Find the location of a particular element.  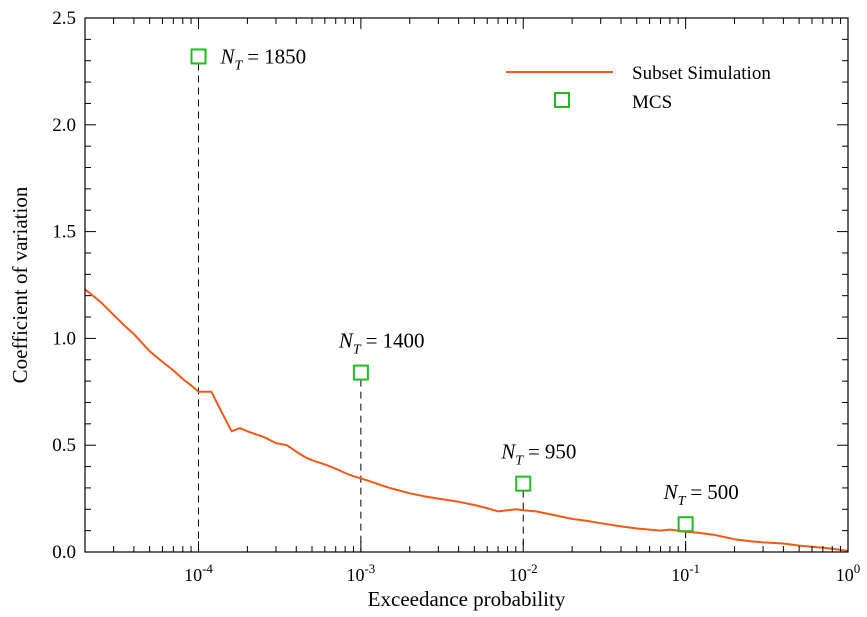

y-tick-label: 1.0 is located at coordinates (64, 338).